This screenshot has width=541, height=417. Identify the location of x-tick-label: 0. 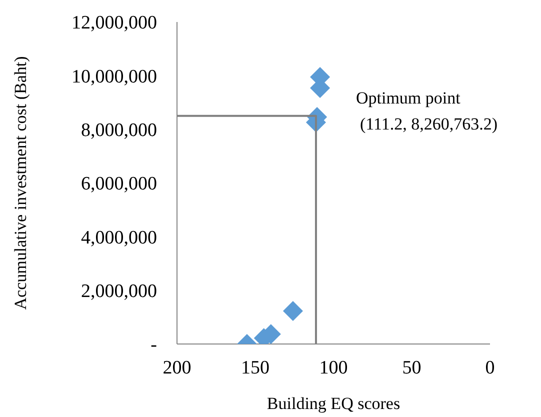
(490, 367).